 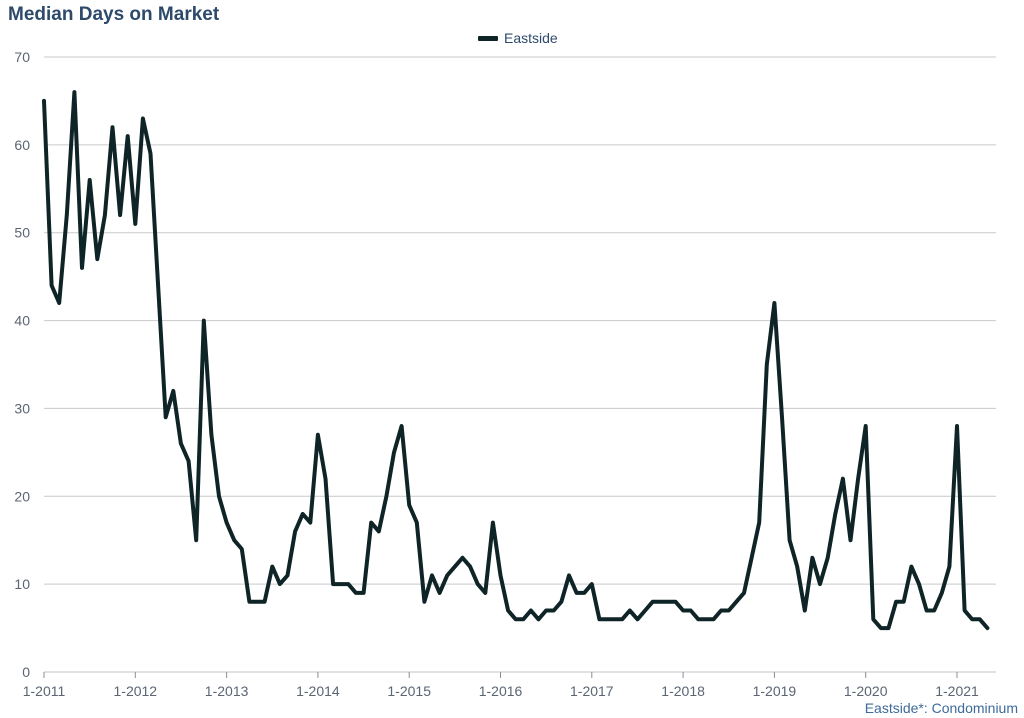 What do you see at coordinates (409, 691) in the screenshot?
I see `x-tick-label: 1-2015` at bounding box center [409, 691].